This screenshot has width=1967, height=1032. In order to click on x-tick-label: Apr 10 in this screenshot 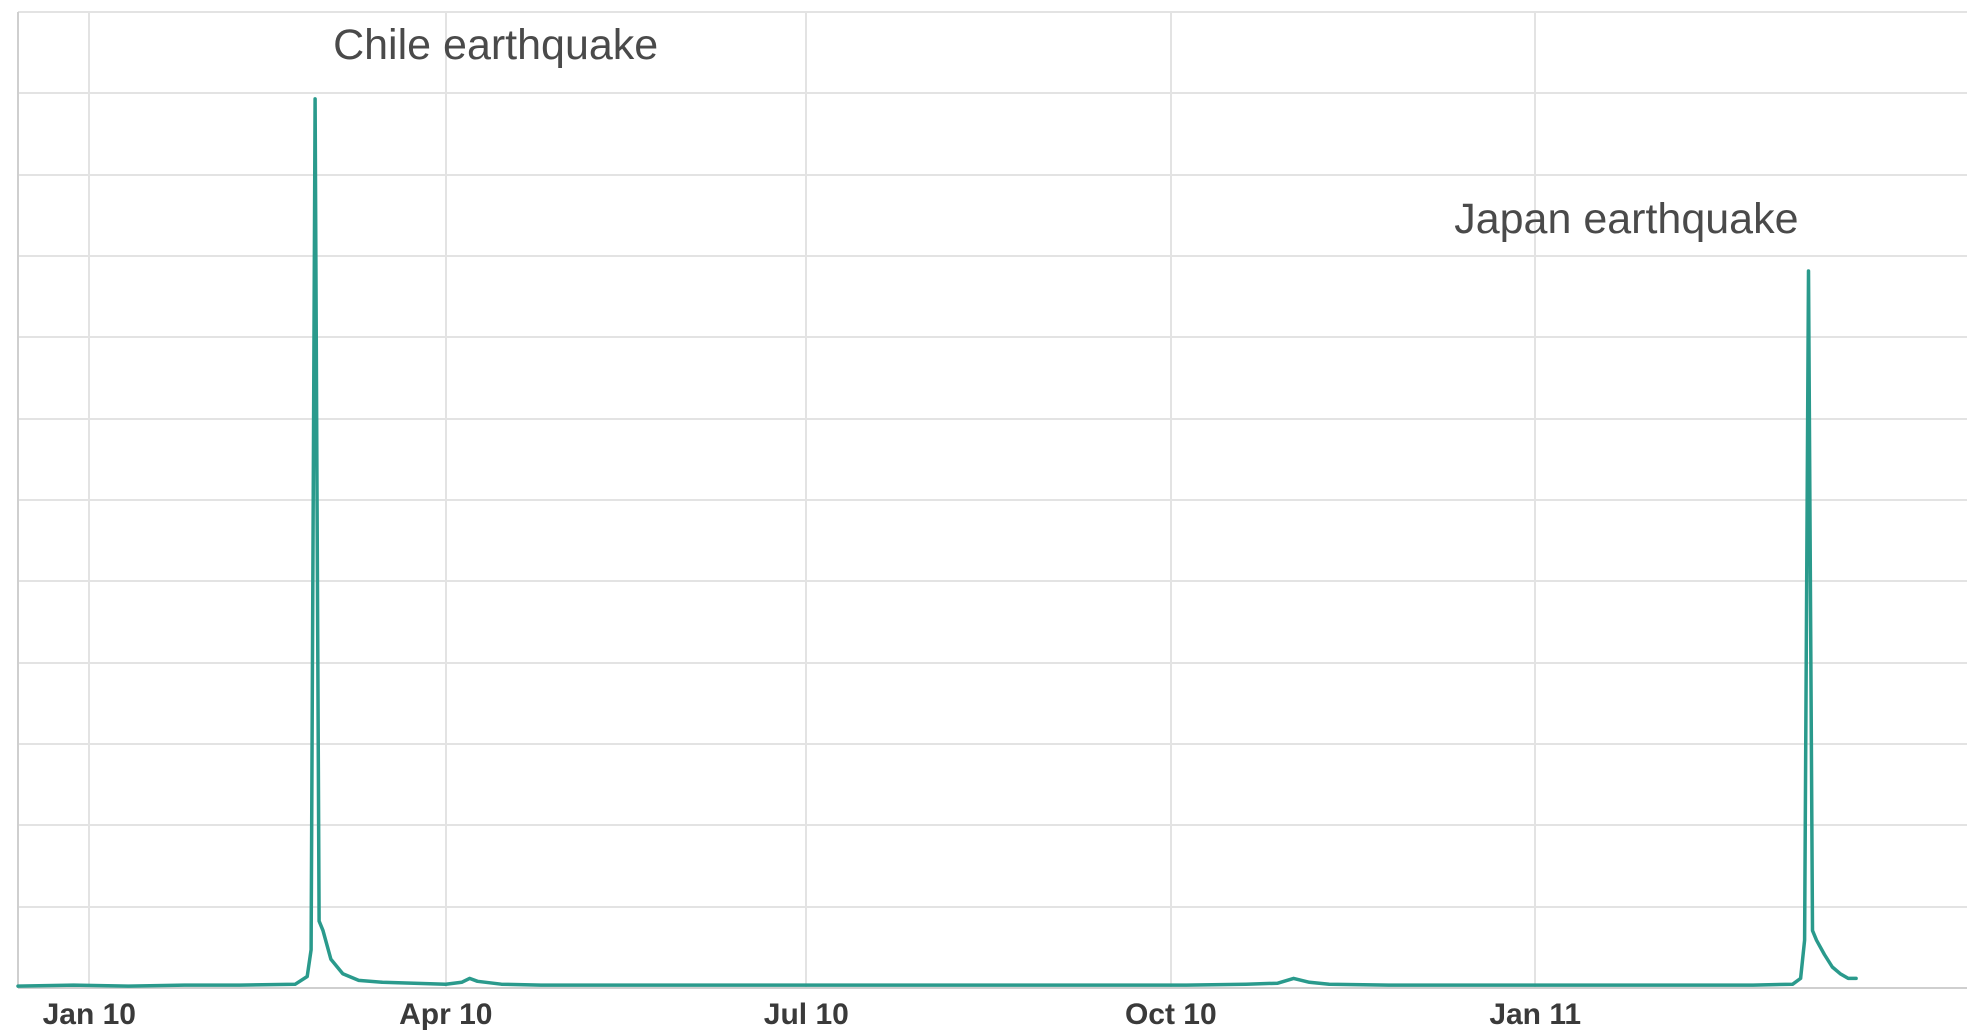, I will do `click(445, 1014)`.